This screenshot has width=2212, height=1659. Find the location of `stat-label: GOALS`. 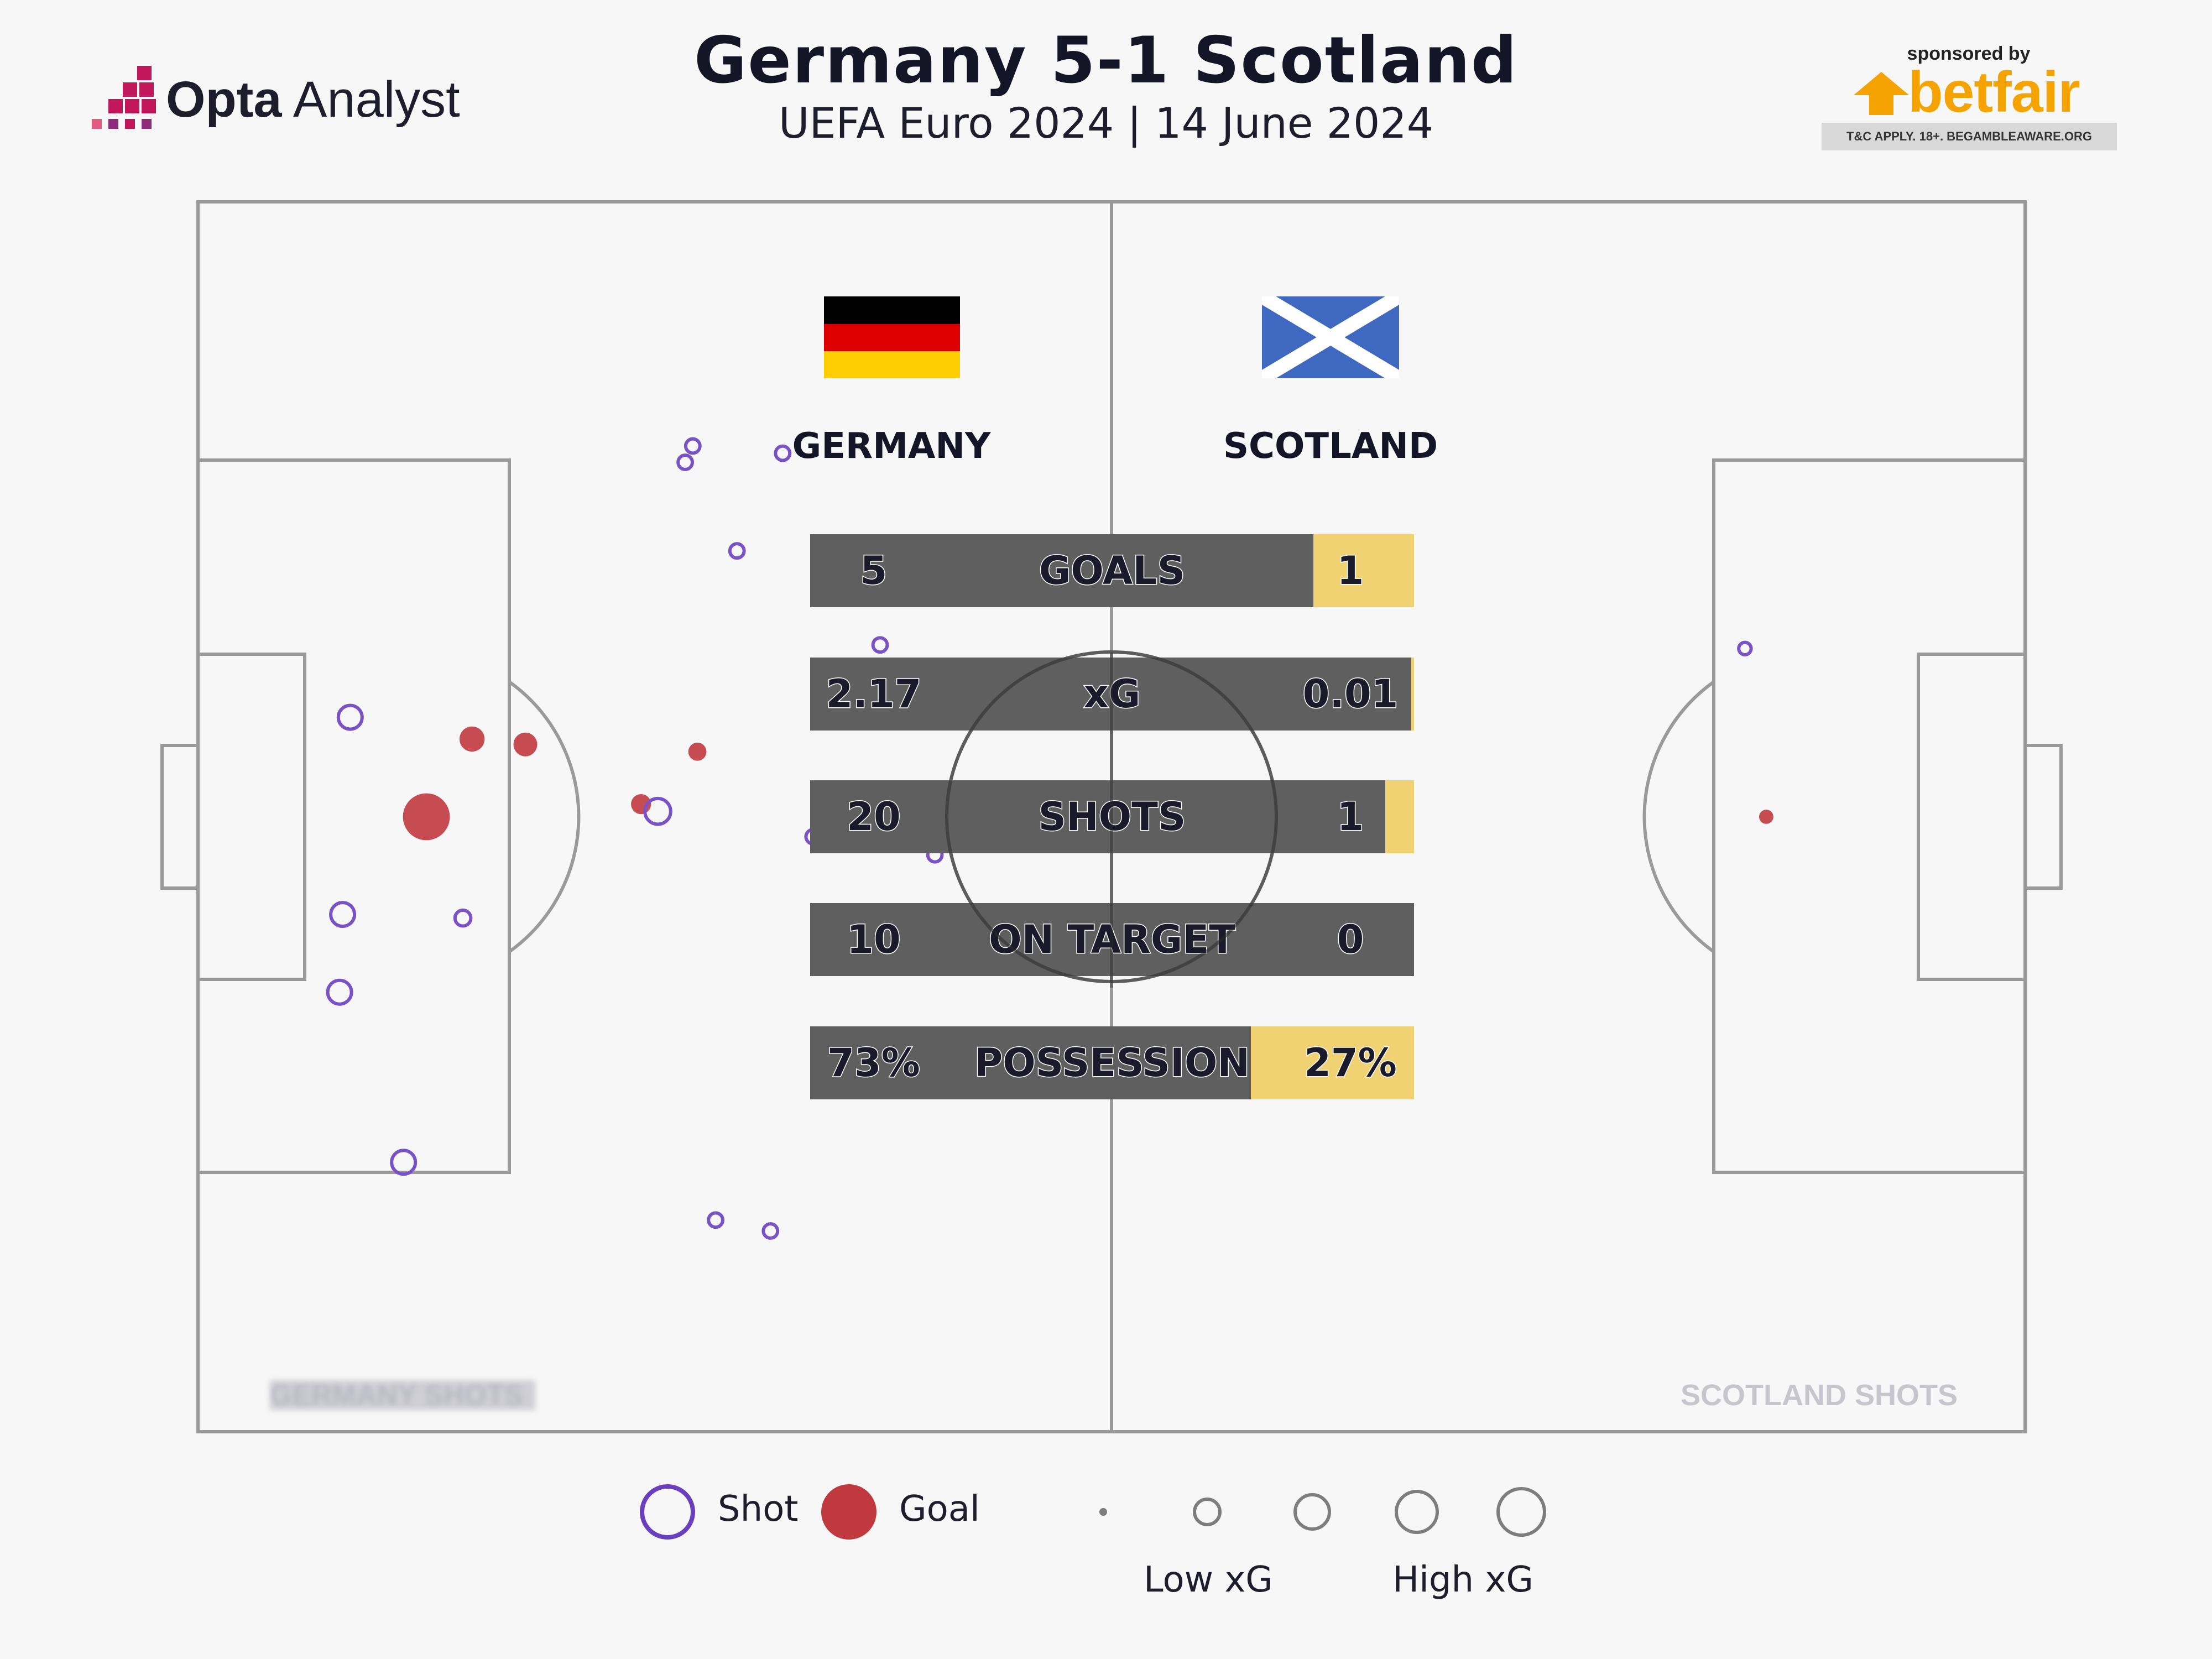

stat-label: GOALS is located at coordinates (1112, 570).